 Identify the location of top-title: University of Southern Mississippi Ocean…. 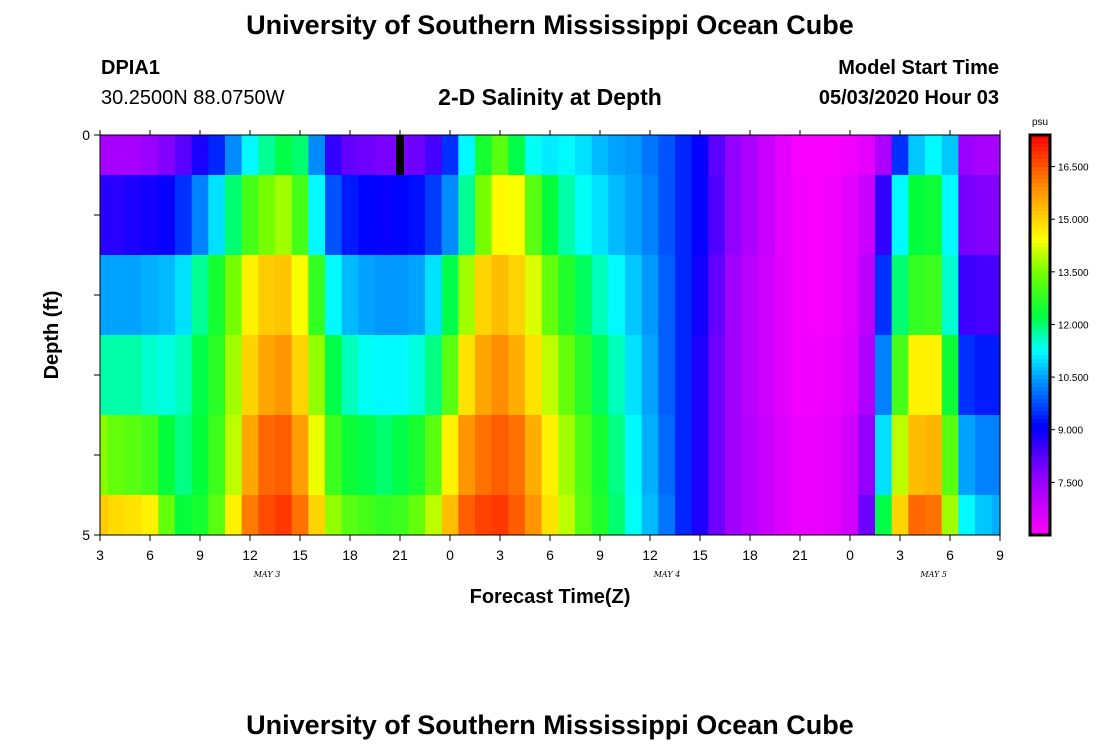
(550, 25).